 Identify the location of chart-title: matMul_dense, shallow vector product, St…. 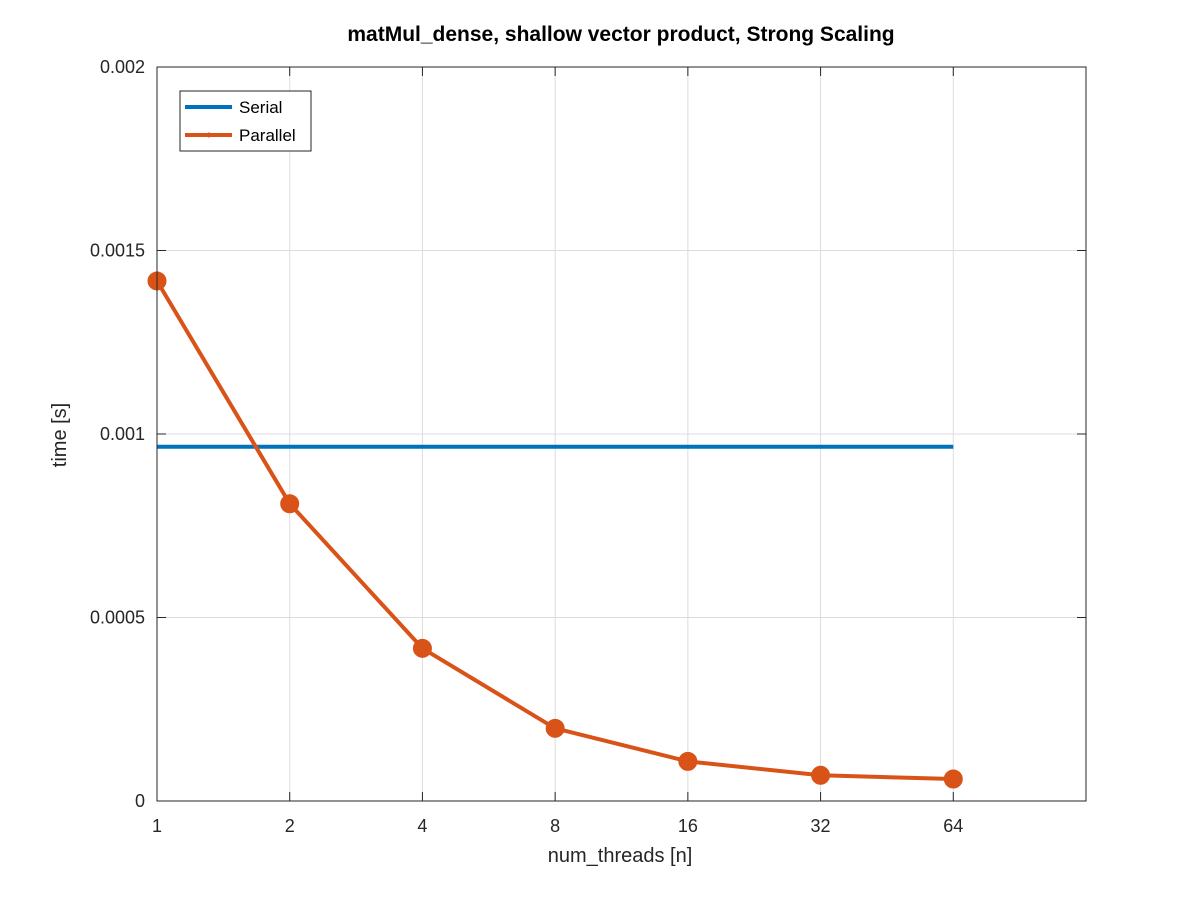
(620, 34).